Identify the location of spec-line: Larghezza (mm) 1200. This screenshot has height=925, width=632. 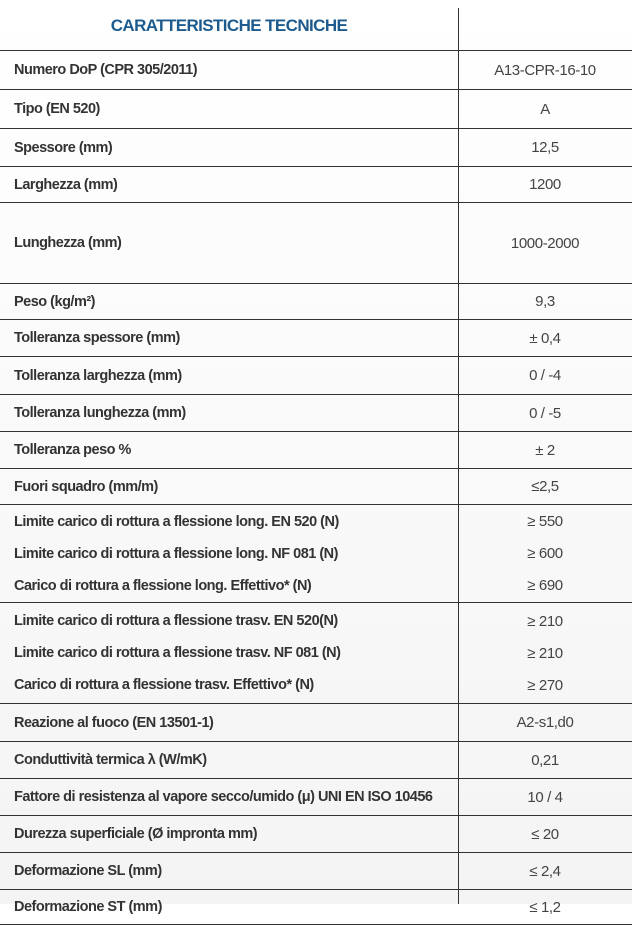
(316, 185).